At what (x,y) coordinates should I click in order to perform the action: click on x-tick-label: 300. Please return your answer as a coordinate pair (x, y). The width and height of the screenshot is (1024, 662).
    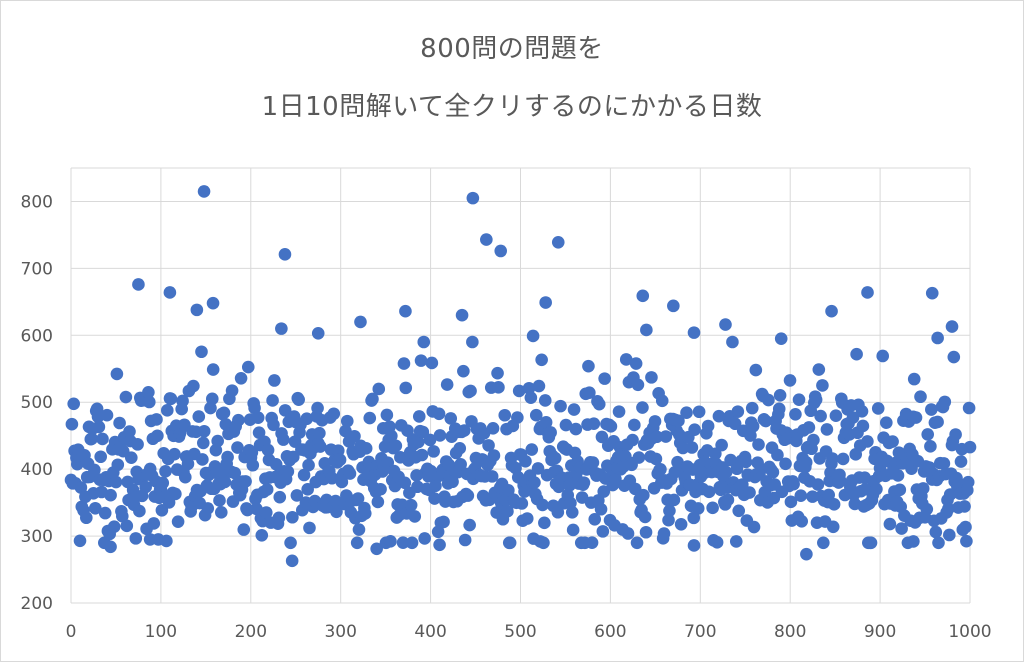
    Looking at the image, I should click on (340, 632).